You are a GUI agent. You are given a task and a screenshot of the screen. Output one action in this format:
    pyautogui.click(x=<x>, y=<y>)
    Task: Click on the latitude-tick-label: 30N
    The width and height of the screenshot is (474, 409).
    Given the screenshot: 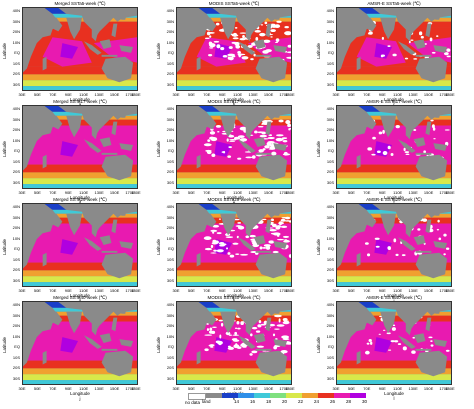 What is the action you would take?
    pyautogui.click(x=330, y=315)
    